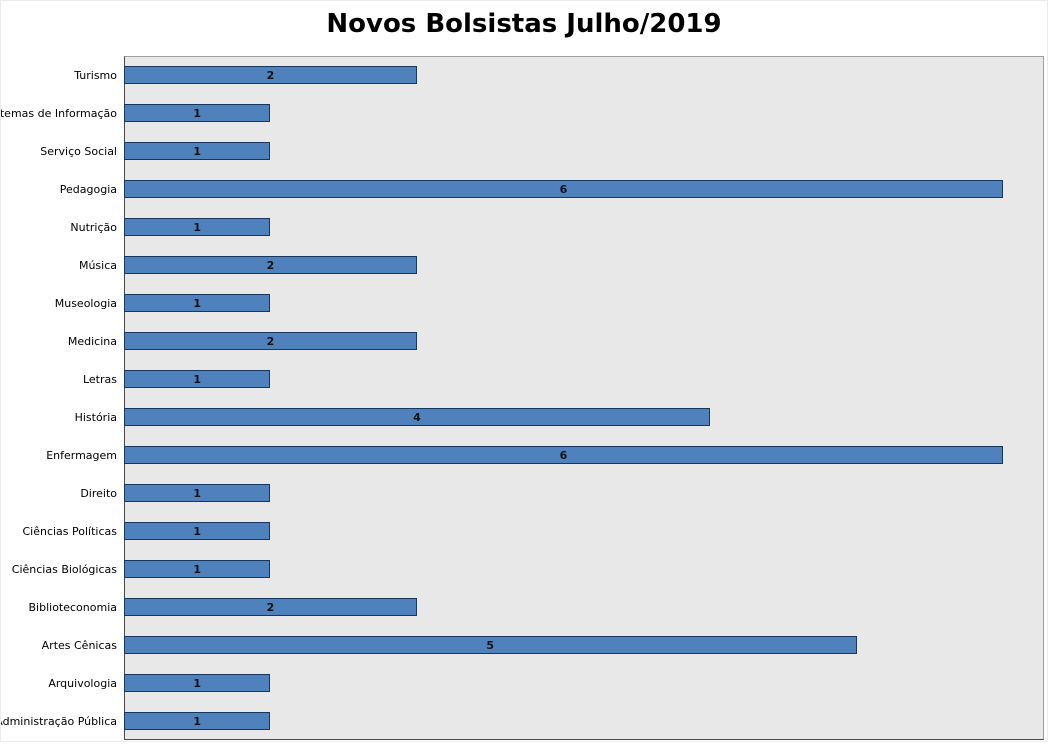 This screenshot has height=744, width=1050. I want to click on bar-row: Artes Cênicas 5, so click(522, 645).